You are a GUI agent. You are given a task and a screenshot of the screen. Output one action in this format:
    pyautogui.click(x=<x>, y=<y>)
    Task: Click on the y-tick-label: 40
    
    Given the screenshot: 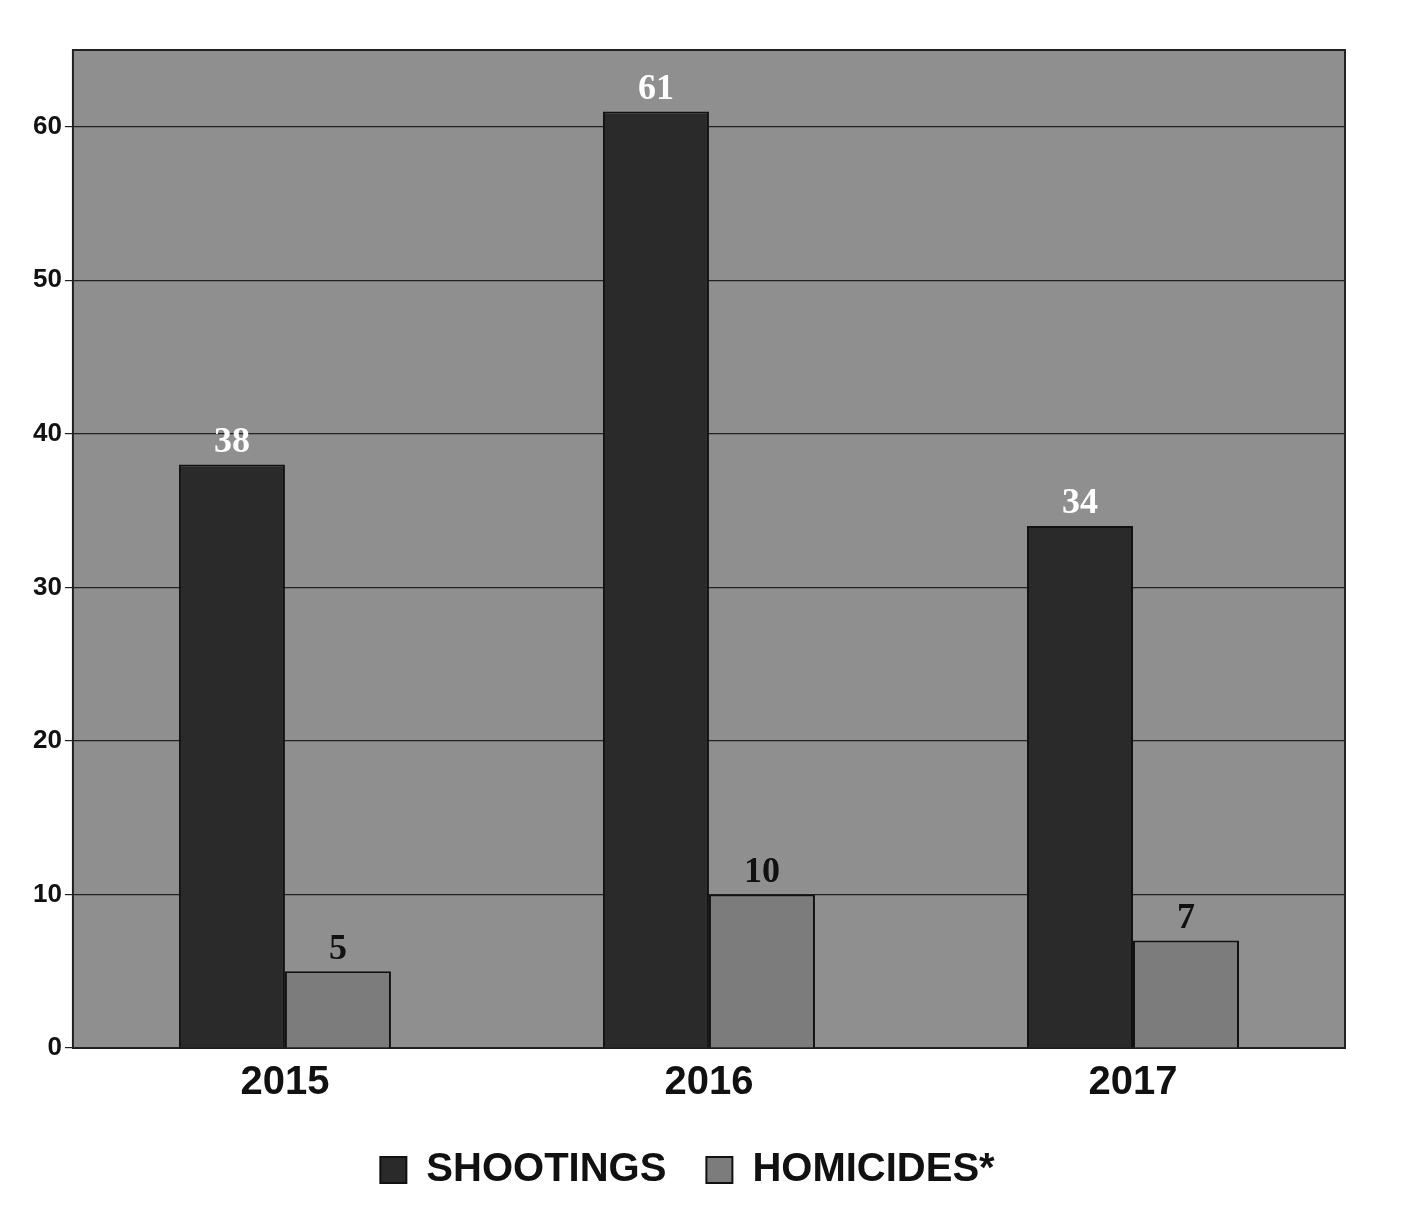 What is the action you would take?
    pyautogui.click(x=47, y=432)
    